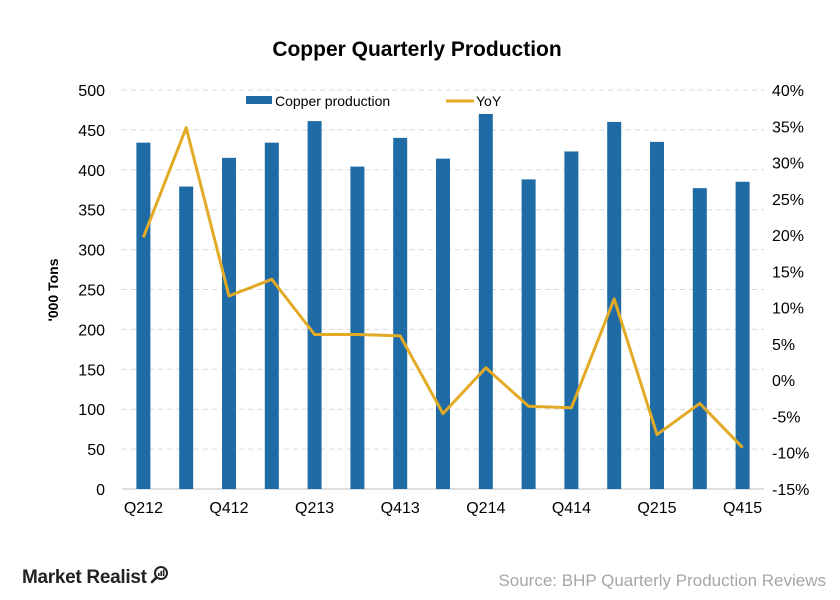  What do you see at coordinates (489, 101) in the screenshot?
I see `legend-label-line: YoY` at bounding box center [489, 101].